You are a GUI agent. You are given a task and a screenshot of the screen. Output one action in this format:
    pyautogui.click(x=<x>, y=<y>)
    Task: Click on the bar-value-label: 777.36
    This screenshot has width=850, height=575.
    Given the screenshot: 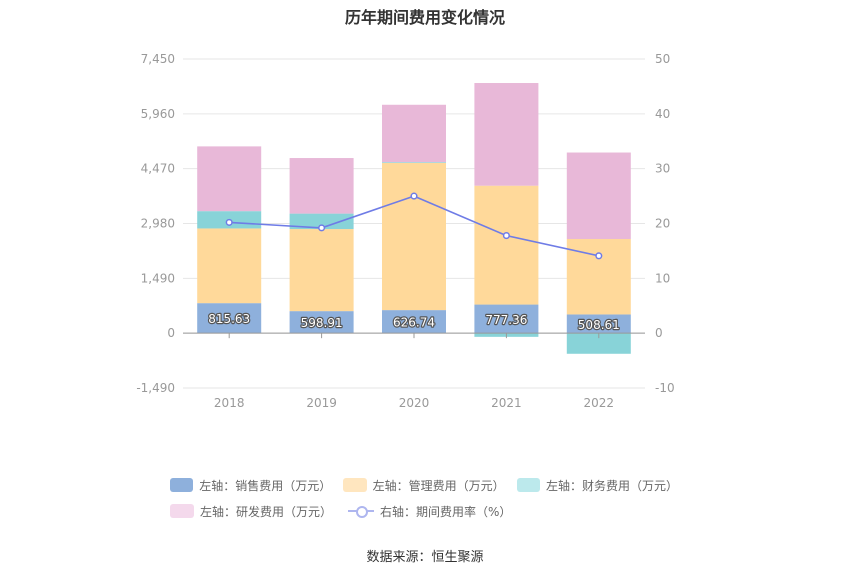 What is the action you would take?
    pyautogui.click(x=506, y=320)
    